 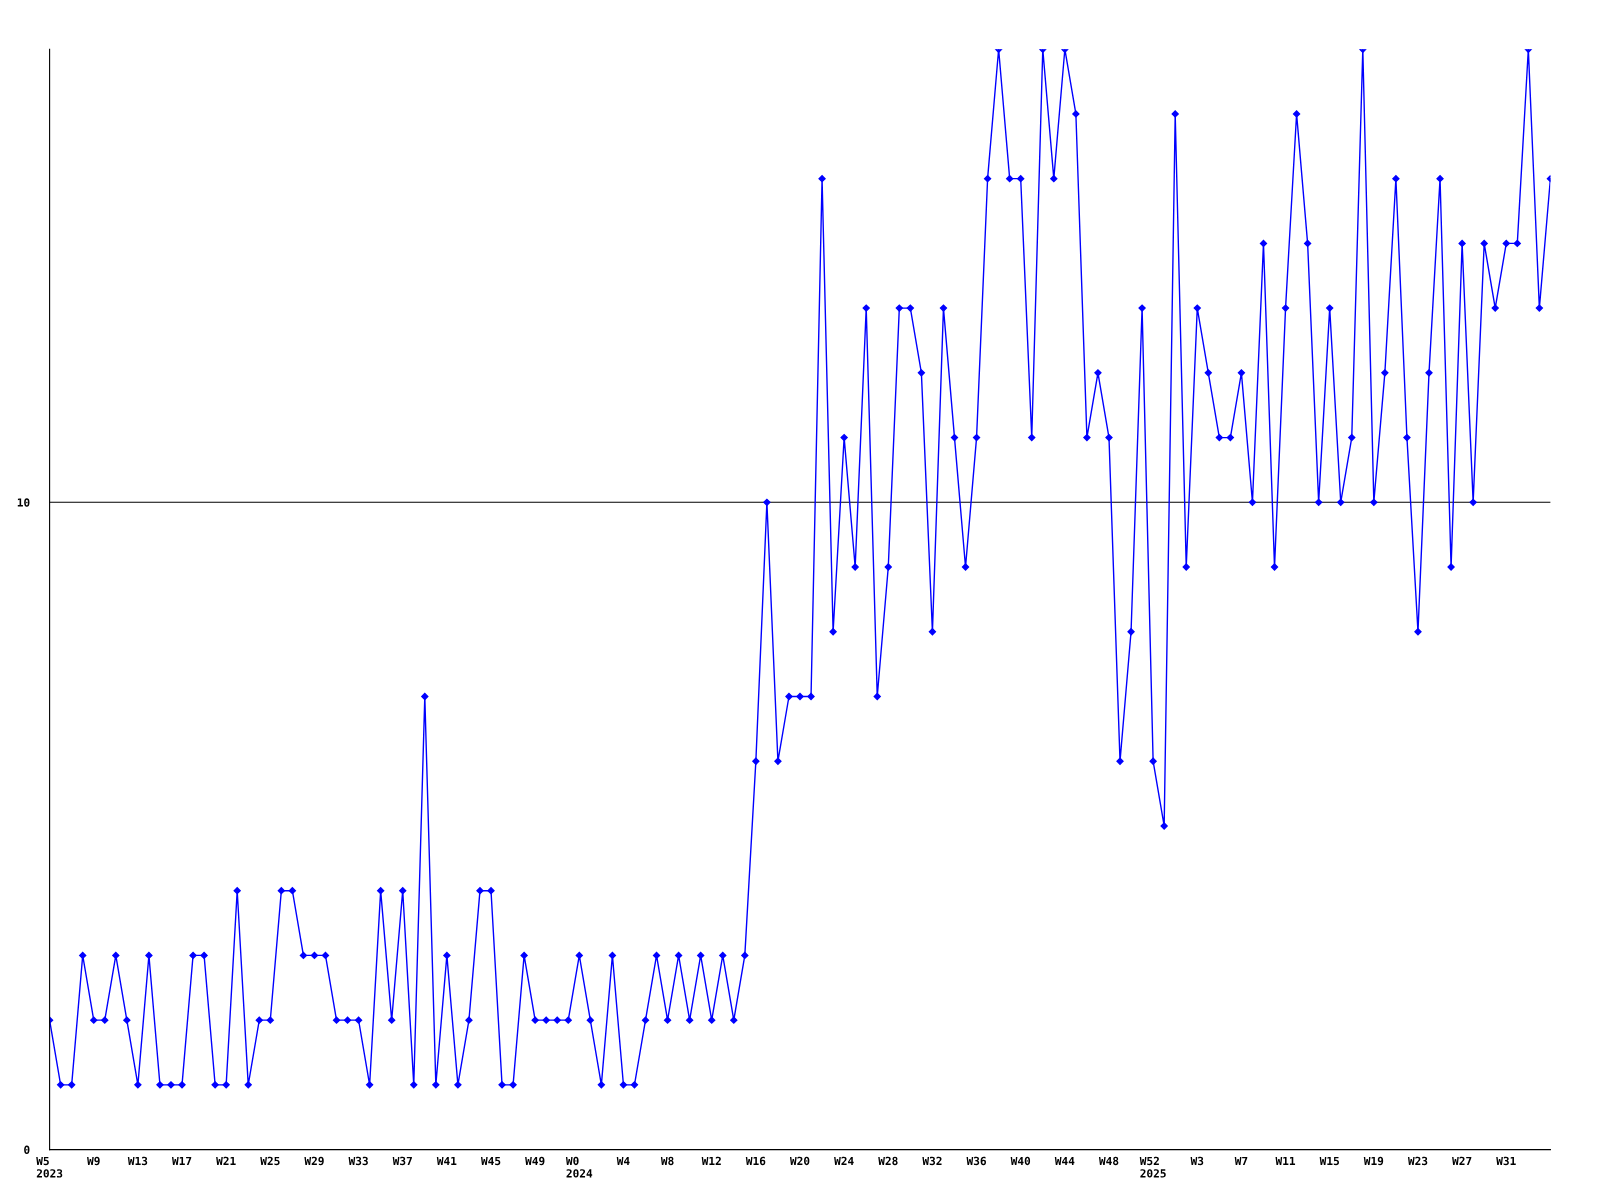 I want to click on x-tick-label: W7, so click(x=1241, y=1160).